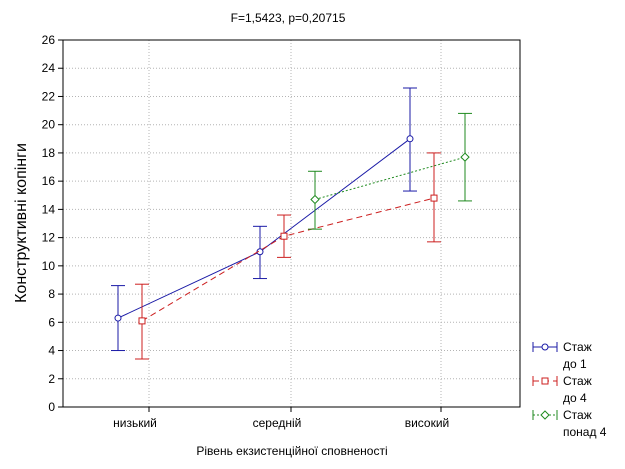  What do you see at coordinates (51, 351) in the screenshot?
I see `y-tick-label: 4` at bounding box center [51, 351].